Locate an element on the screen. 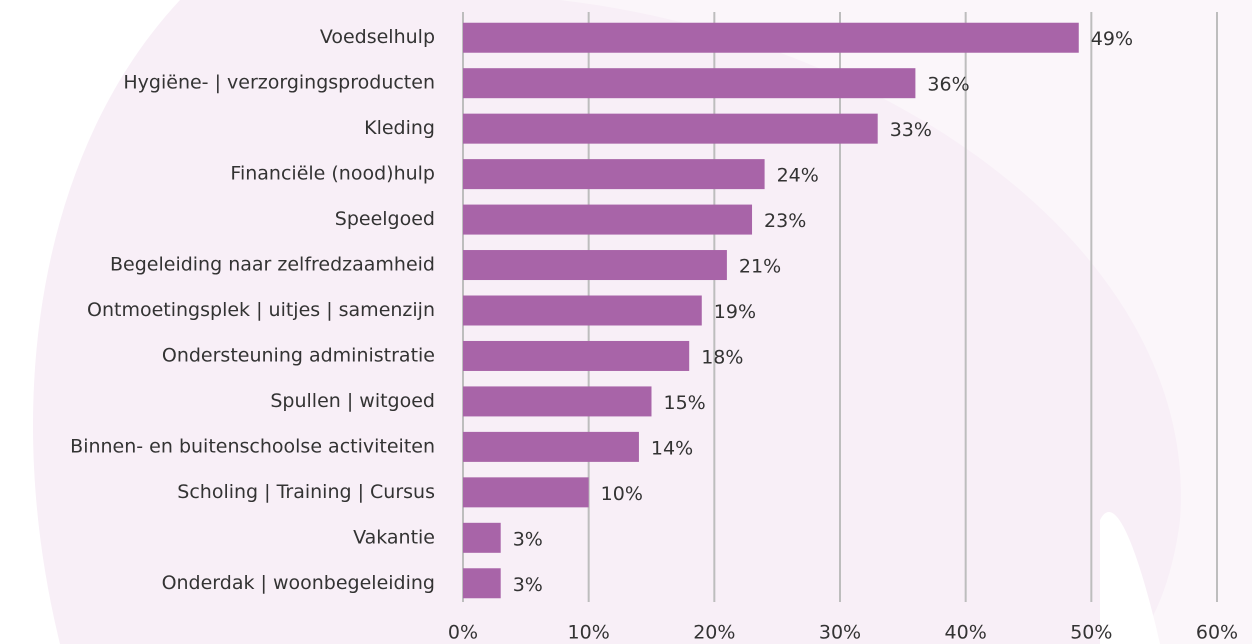  data-label: 21% is located at coordinates (760, 267).